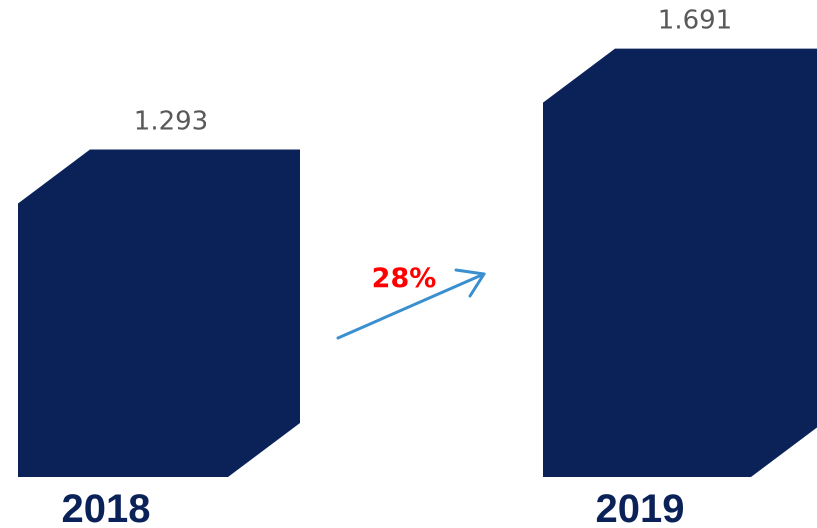  What do you see at coordinates (171, 121) in the screenshot?
I see `value-label-2018: 1.293` at bounding box center [171, 121].